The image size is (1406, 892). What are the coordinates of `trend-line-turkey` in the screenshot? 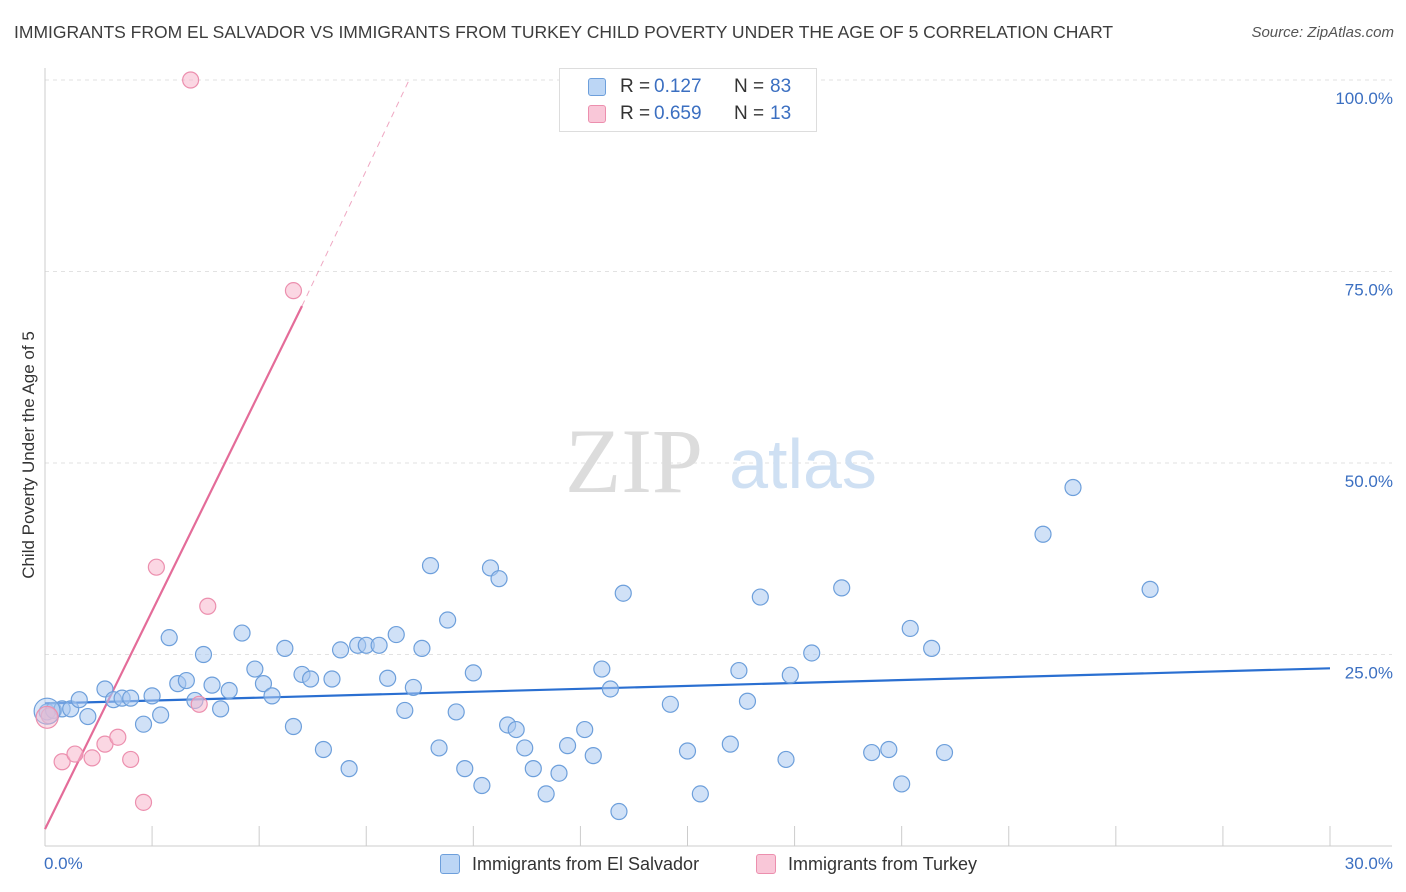 It's located at (173, 567).